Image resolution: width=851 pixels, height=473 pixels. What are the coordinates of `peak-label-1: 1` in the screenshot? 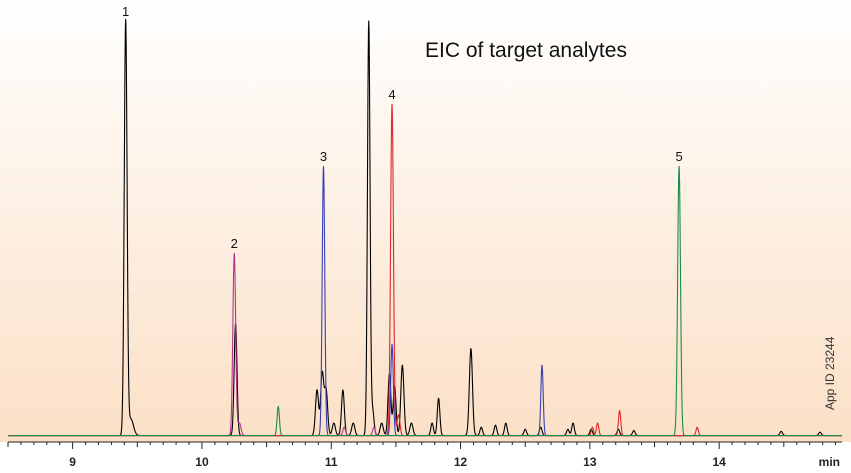 It's located at (125, 11).